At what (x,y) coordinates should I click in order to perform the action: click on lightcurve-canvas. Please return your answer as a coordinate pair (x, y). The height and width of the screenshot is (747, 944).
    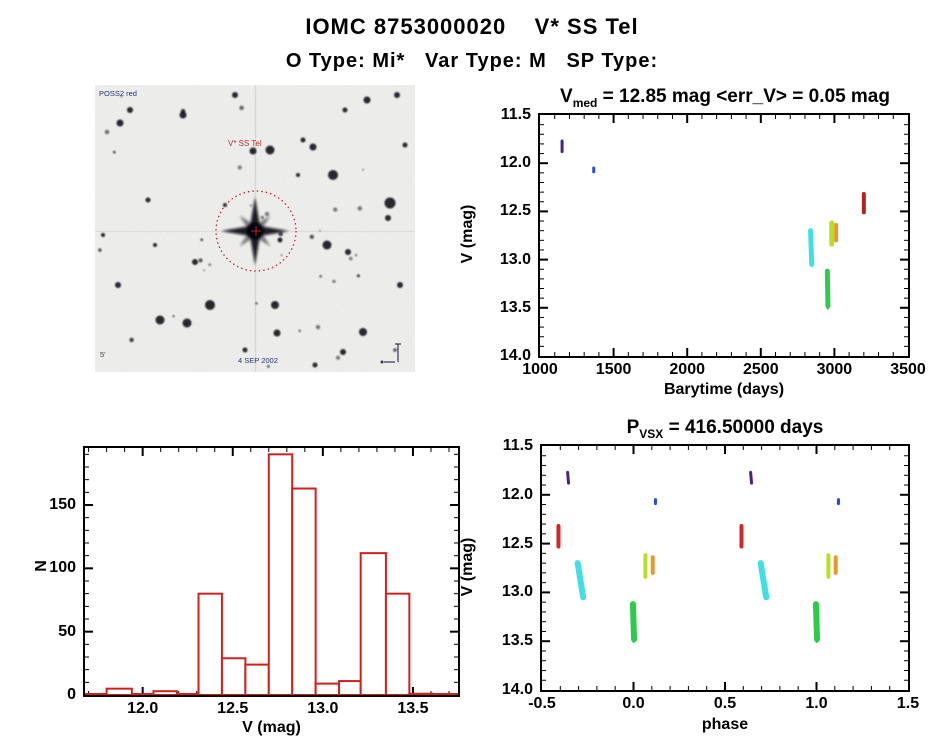
    Looking at the image, I should click on (724, 235).